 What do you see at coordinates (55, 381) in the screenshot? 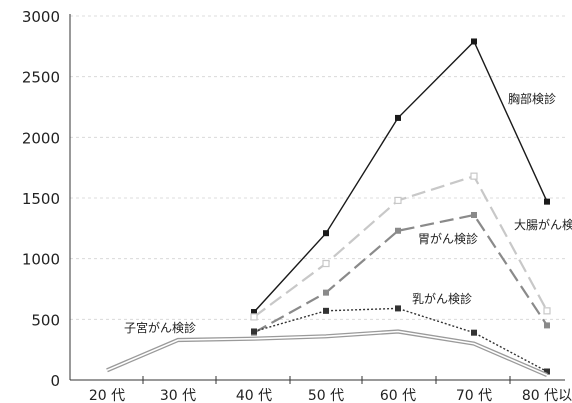
I see `y-tick-label: 0` at bounding box center [55, 381].